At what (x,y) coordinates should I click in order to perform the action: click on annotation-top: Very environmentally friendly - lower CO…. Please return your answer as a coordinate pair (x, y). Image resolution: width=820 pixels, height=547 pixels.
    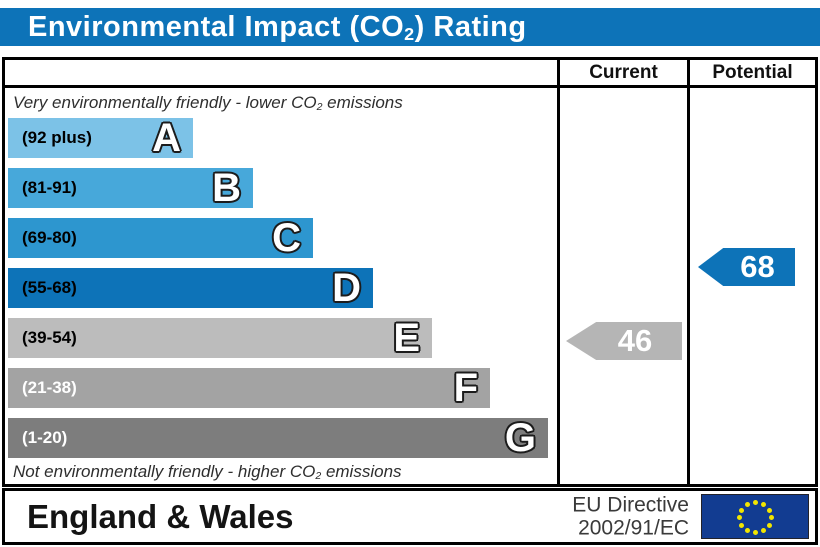
    Looking at the image, I should click on (208, 103).